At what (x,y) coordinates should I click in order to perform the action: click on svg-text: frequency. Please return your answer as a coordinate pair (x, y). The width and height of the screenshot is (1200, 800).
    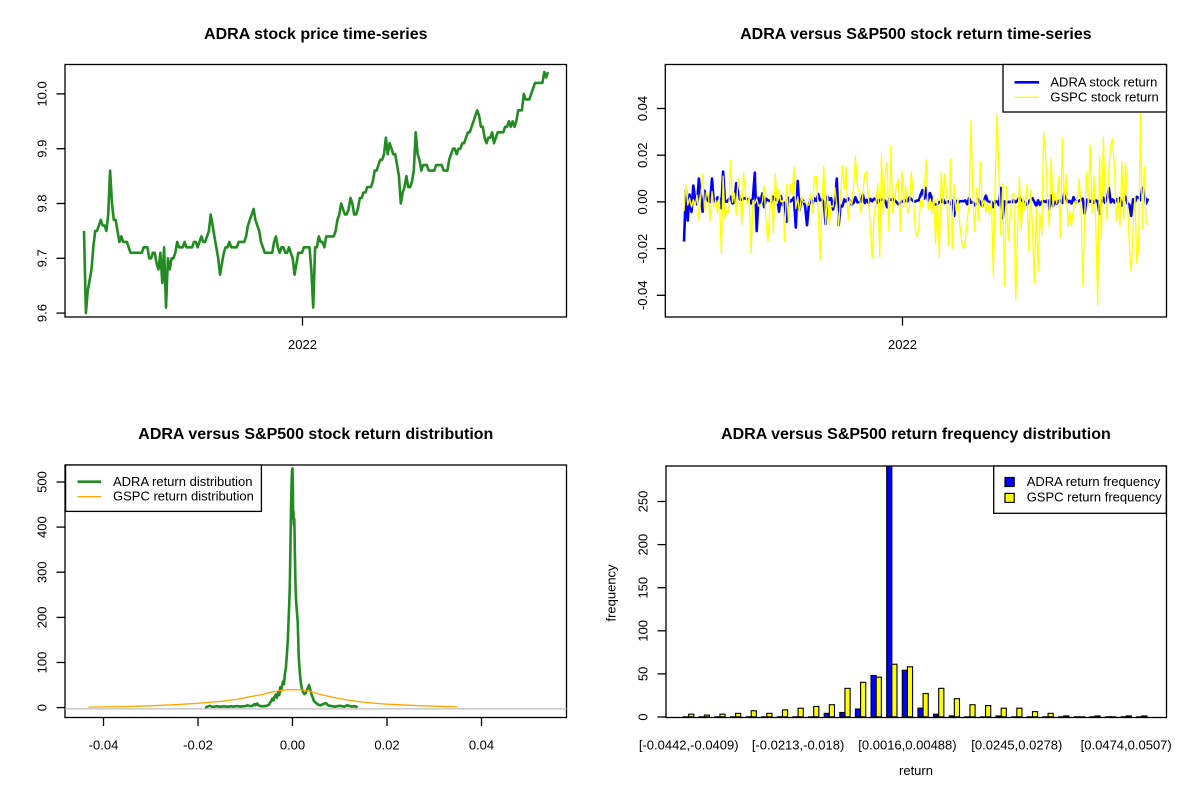
    Looking at the image, I should click on (611, 593).